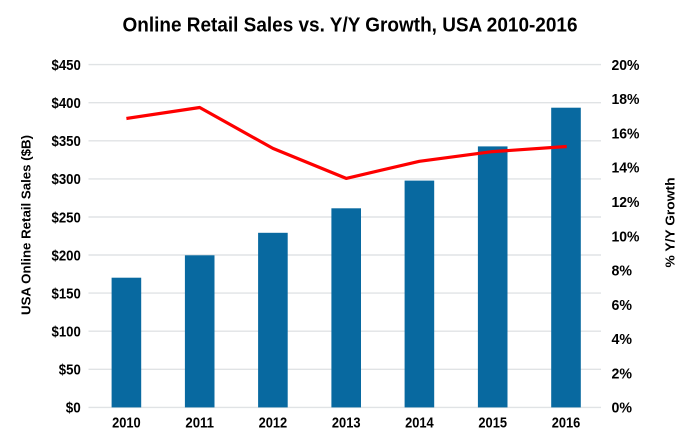 The width and height of the screenshot is (700, 435). What do you see at coordinates (626, 202) in the screenshot?
I see `svg-text: 12%` at bounding box center [626, 202].